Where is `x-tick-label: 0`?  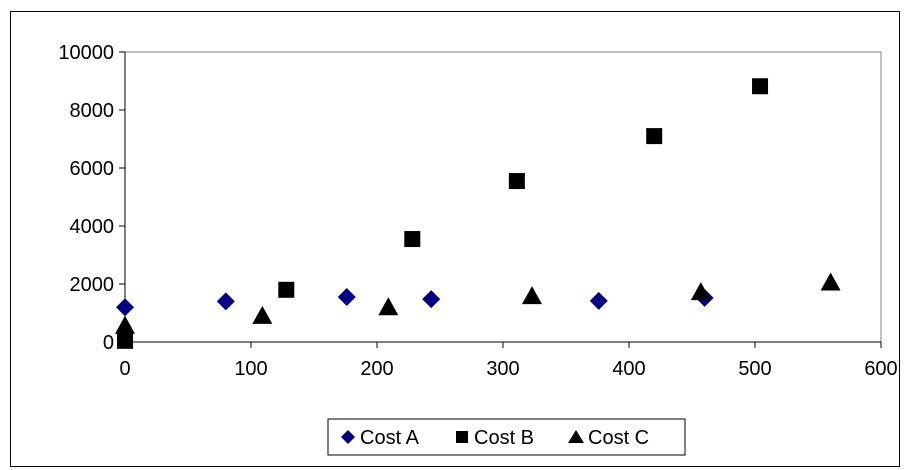 x-tick-label: 0 is located at coordinates (124, 369).